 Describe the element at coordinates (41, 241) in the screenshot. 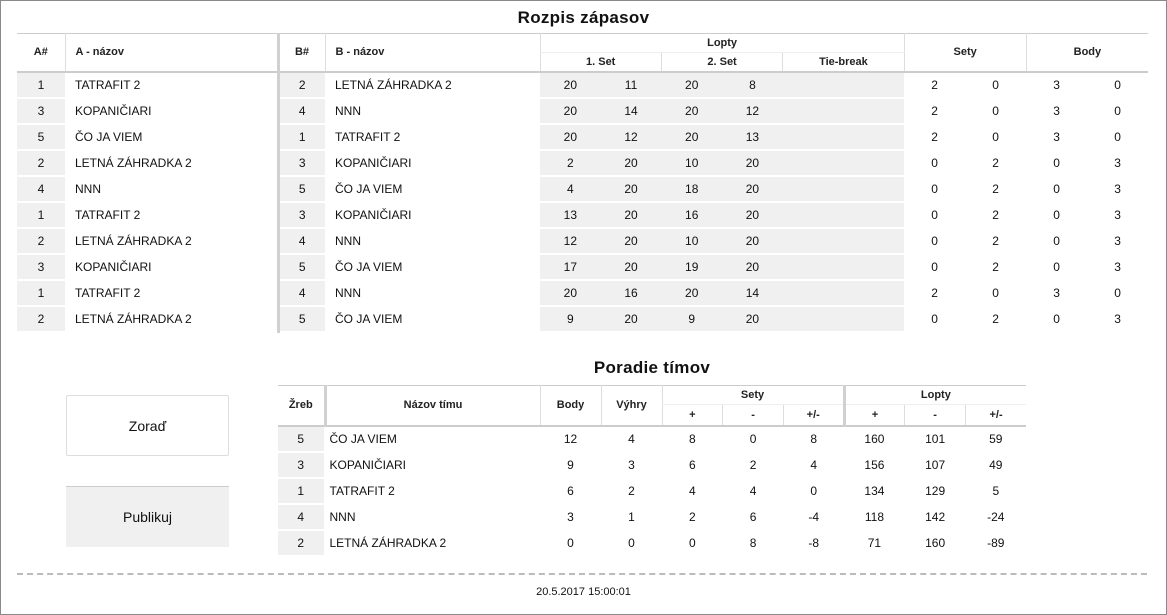

I see `team-a-number: 2` at that location.